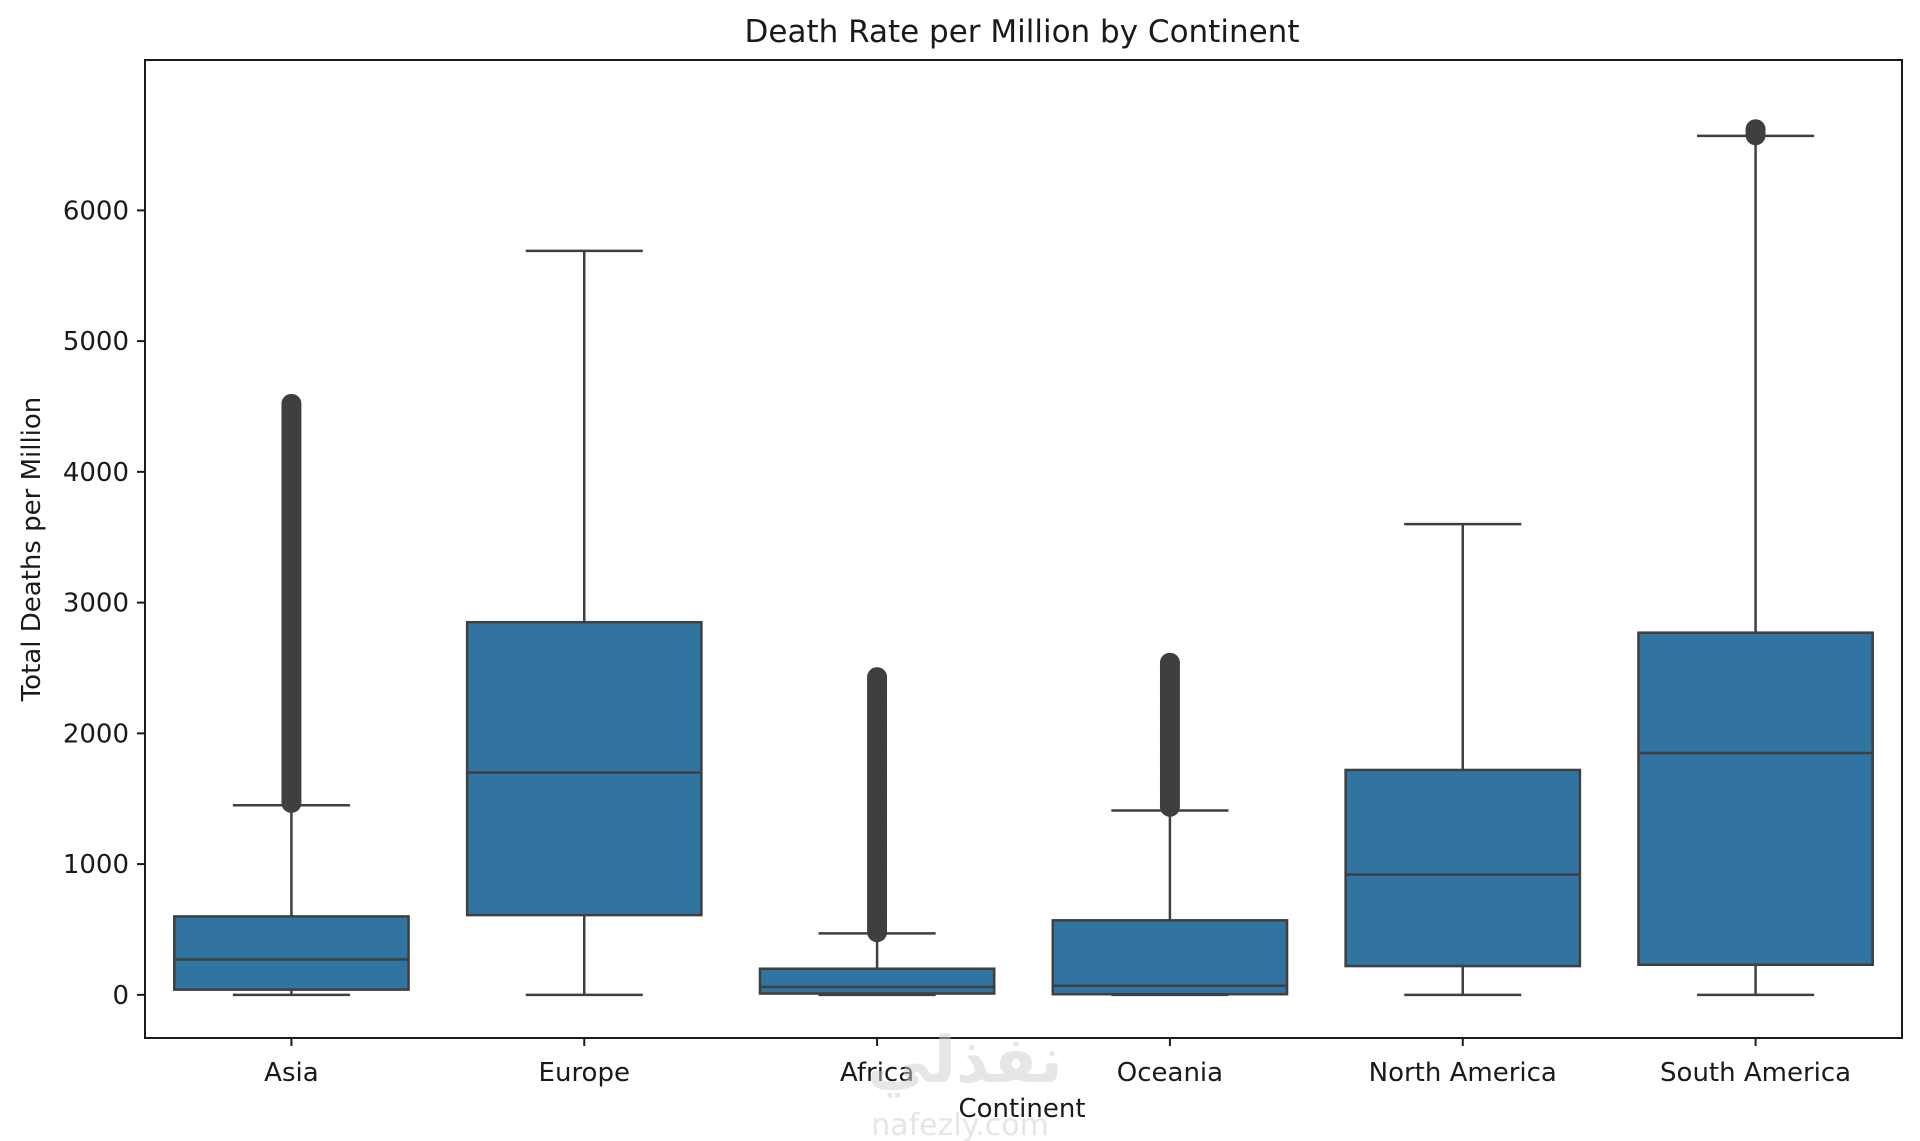 The width and height of the screenshot is (1920, 1141). Describe the element at coordinates (96, 211) in the screenshot. I see `y-tick-label: 6000` at that location.